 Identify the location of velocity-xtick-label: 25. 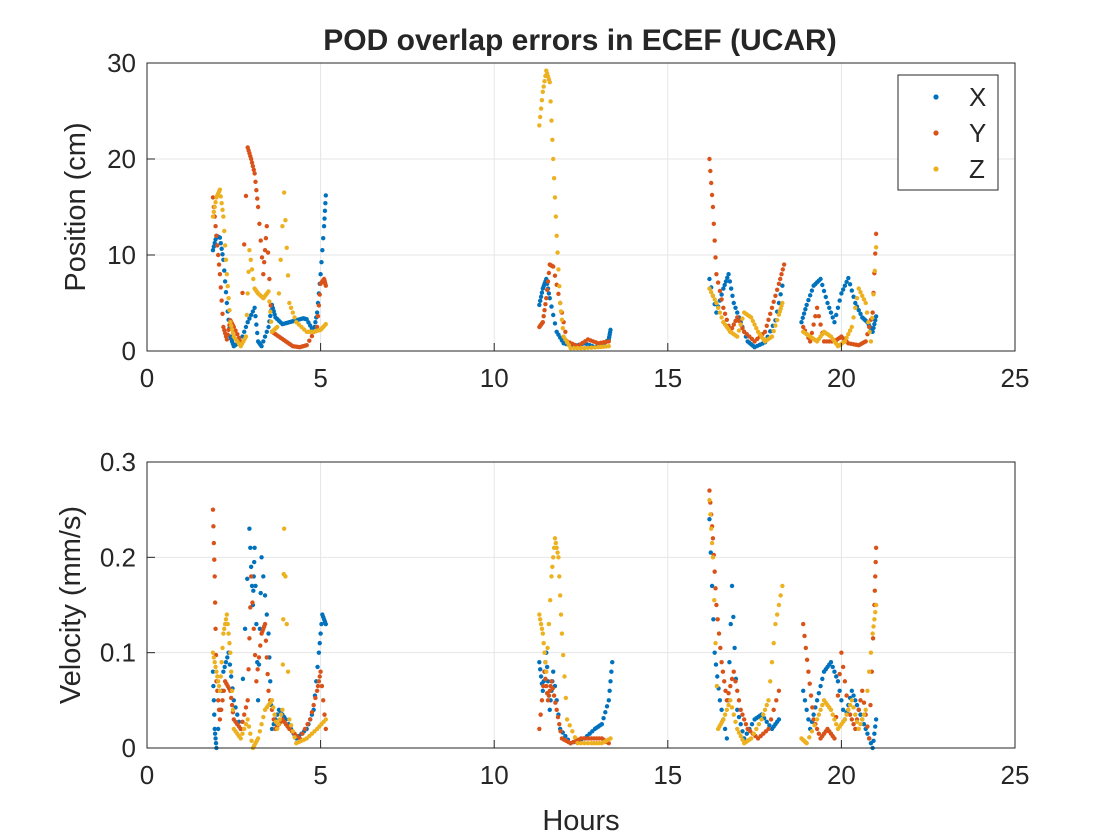
(1015, 775).